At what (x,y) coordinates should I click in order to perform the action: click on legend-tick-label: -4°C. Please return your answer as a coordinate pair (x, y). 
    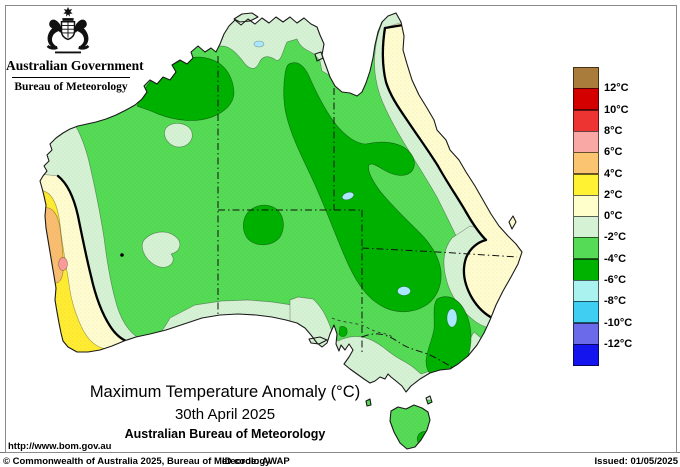
    Looking at the image, I should click on (615, 258).